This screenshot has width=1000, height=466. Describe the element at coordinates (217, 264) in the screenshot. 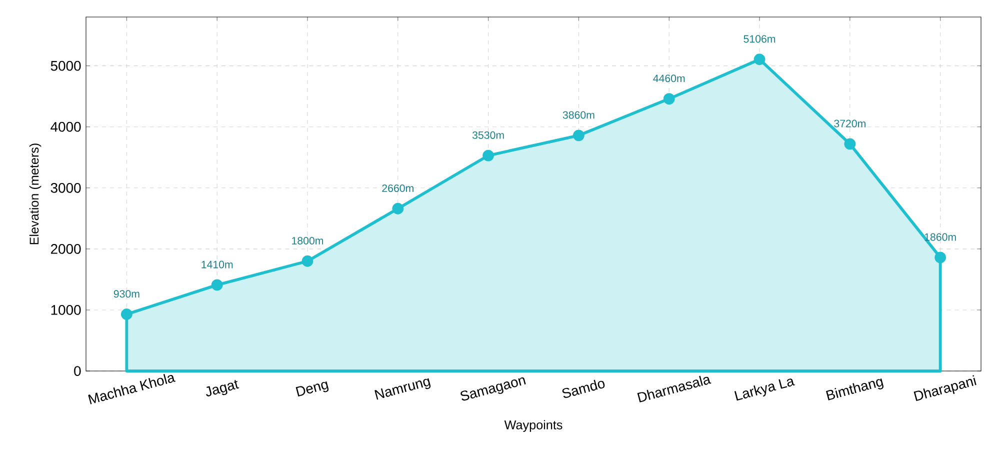

I see `data-label: 1410m` at that location.